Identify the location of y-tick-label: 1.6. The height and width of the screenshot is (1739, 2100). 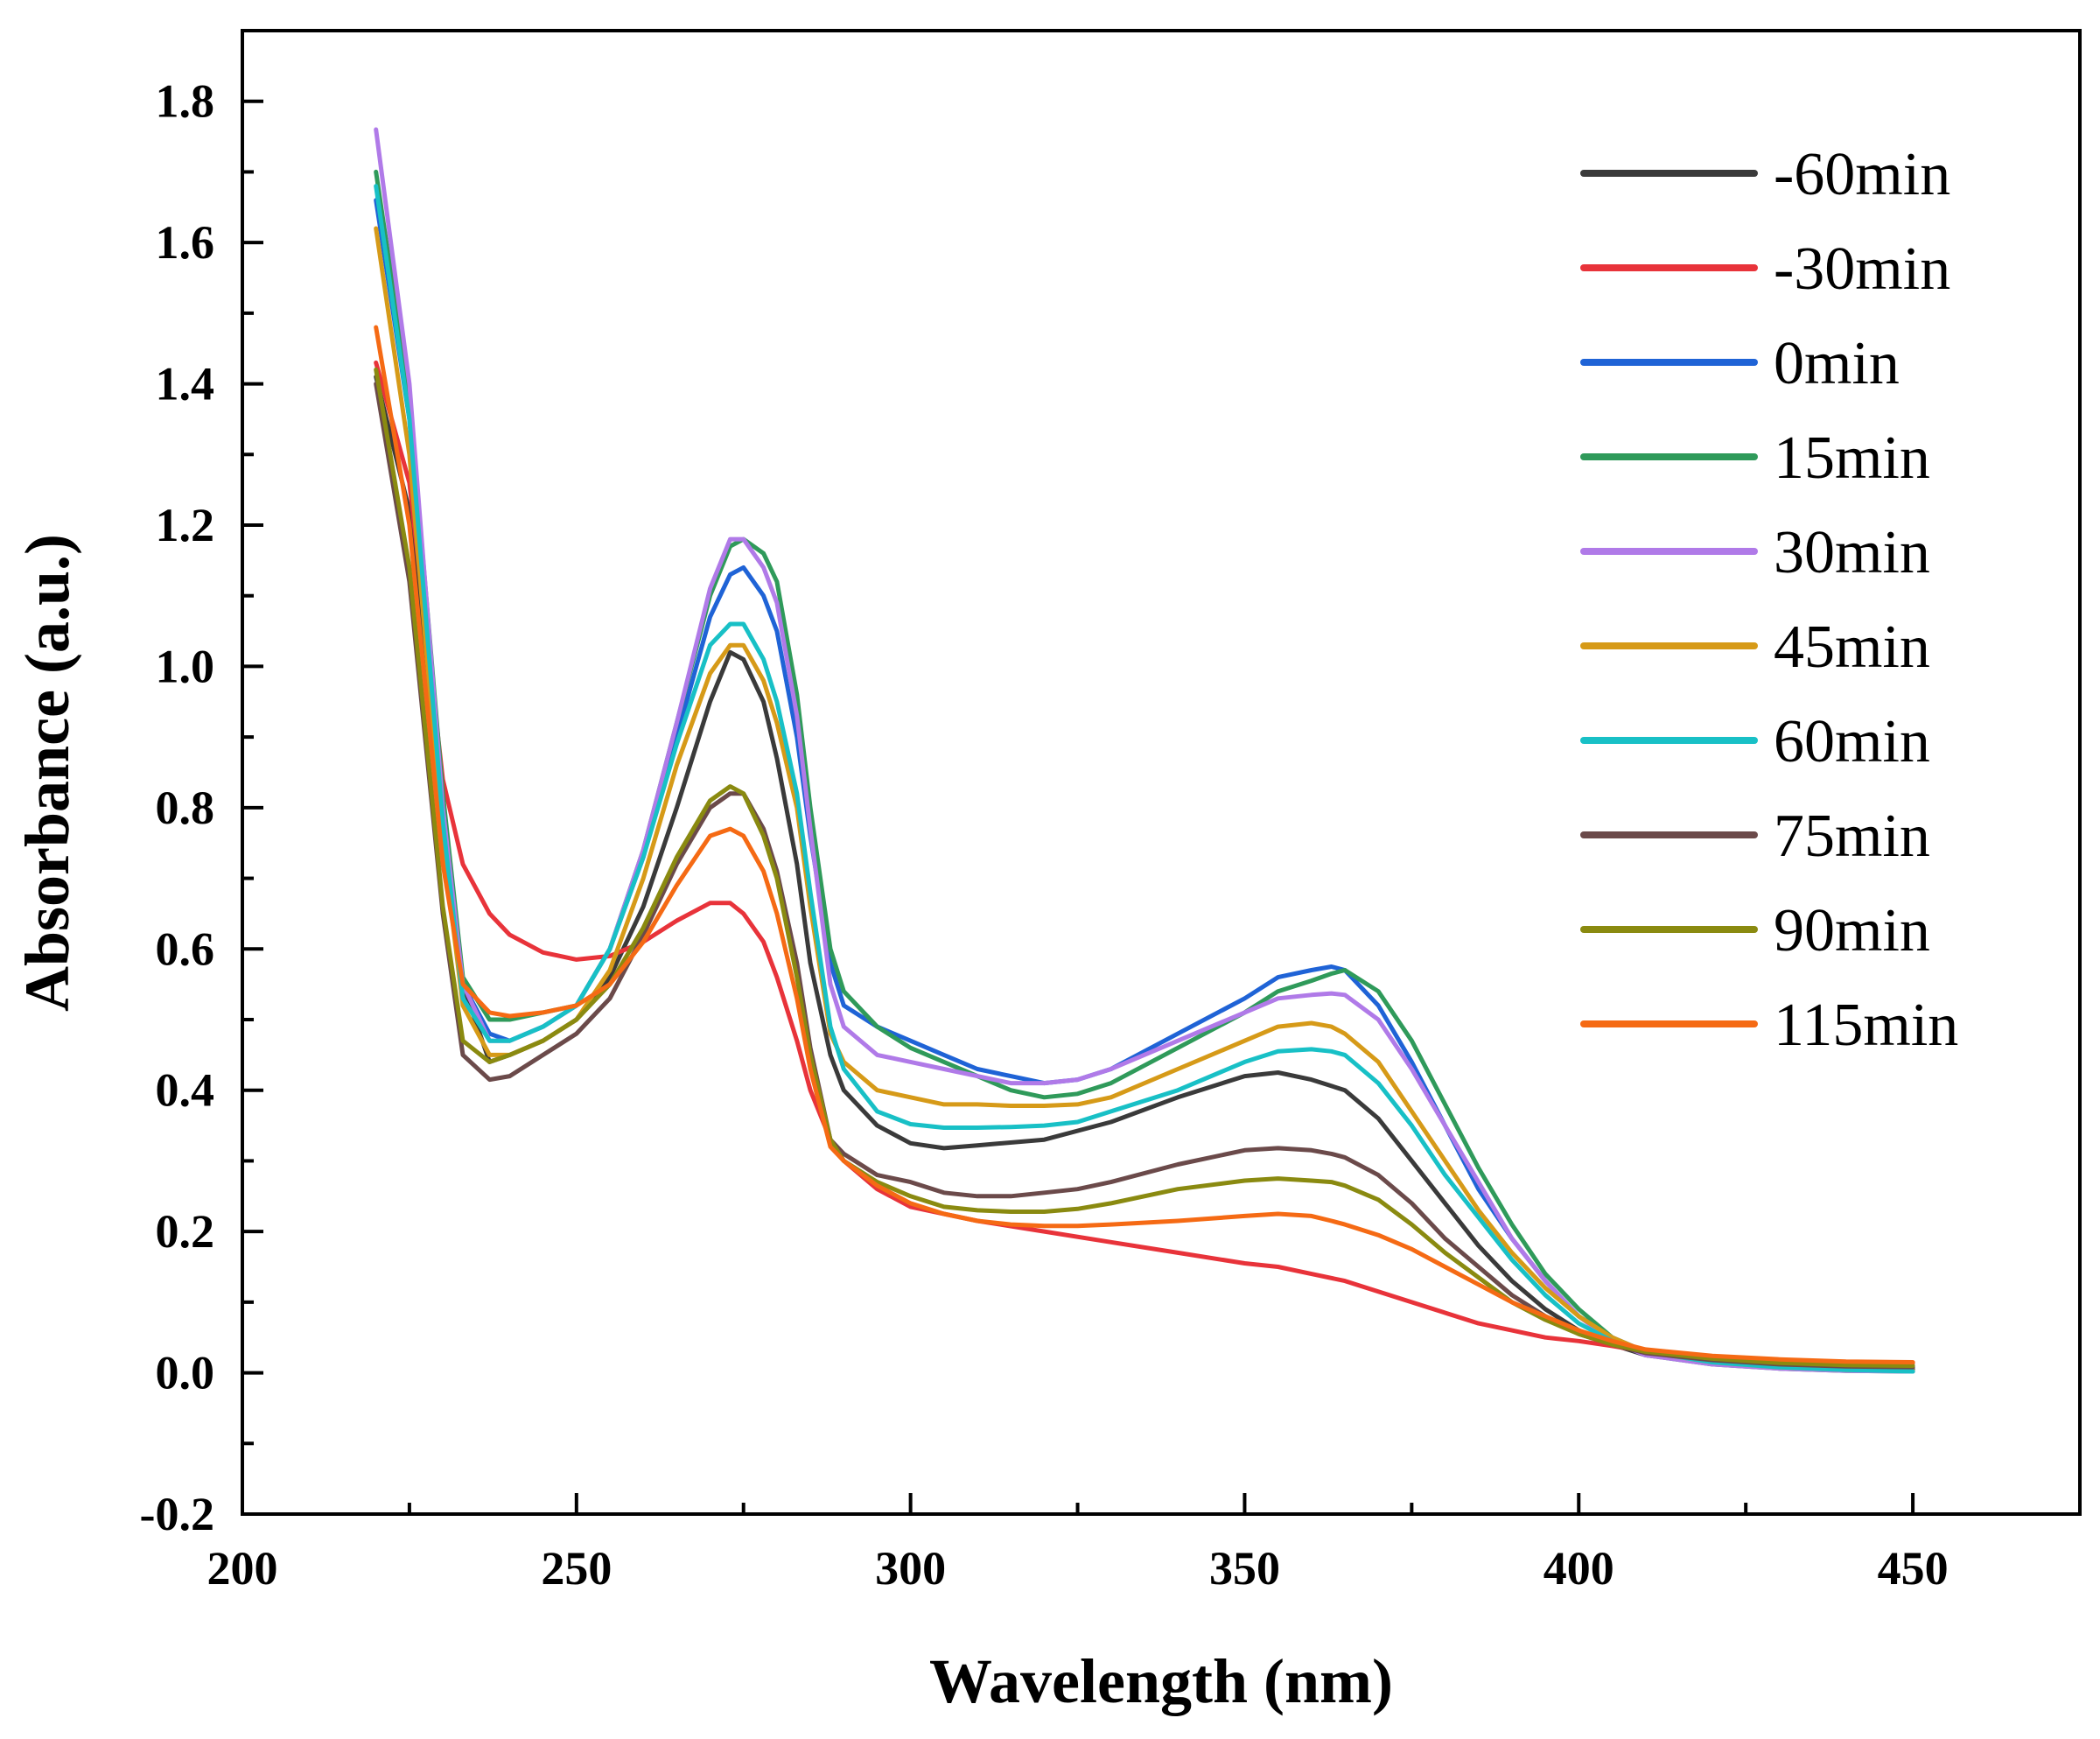
(185, 242).